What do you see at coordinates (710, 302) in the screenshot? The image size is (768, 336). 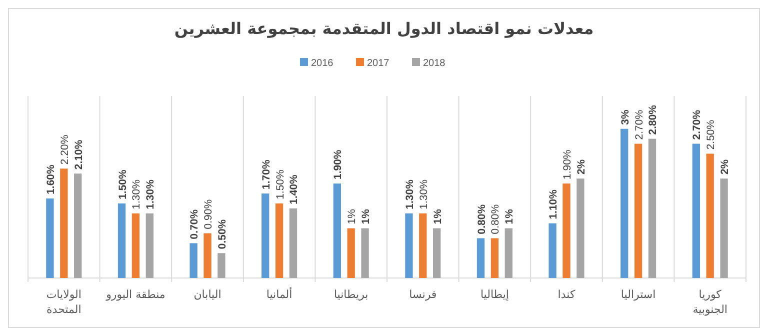 I see `x-tick-label: كوريا الجنوبية` at bounding box center [710, 302].